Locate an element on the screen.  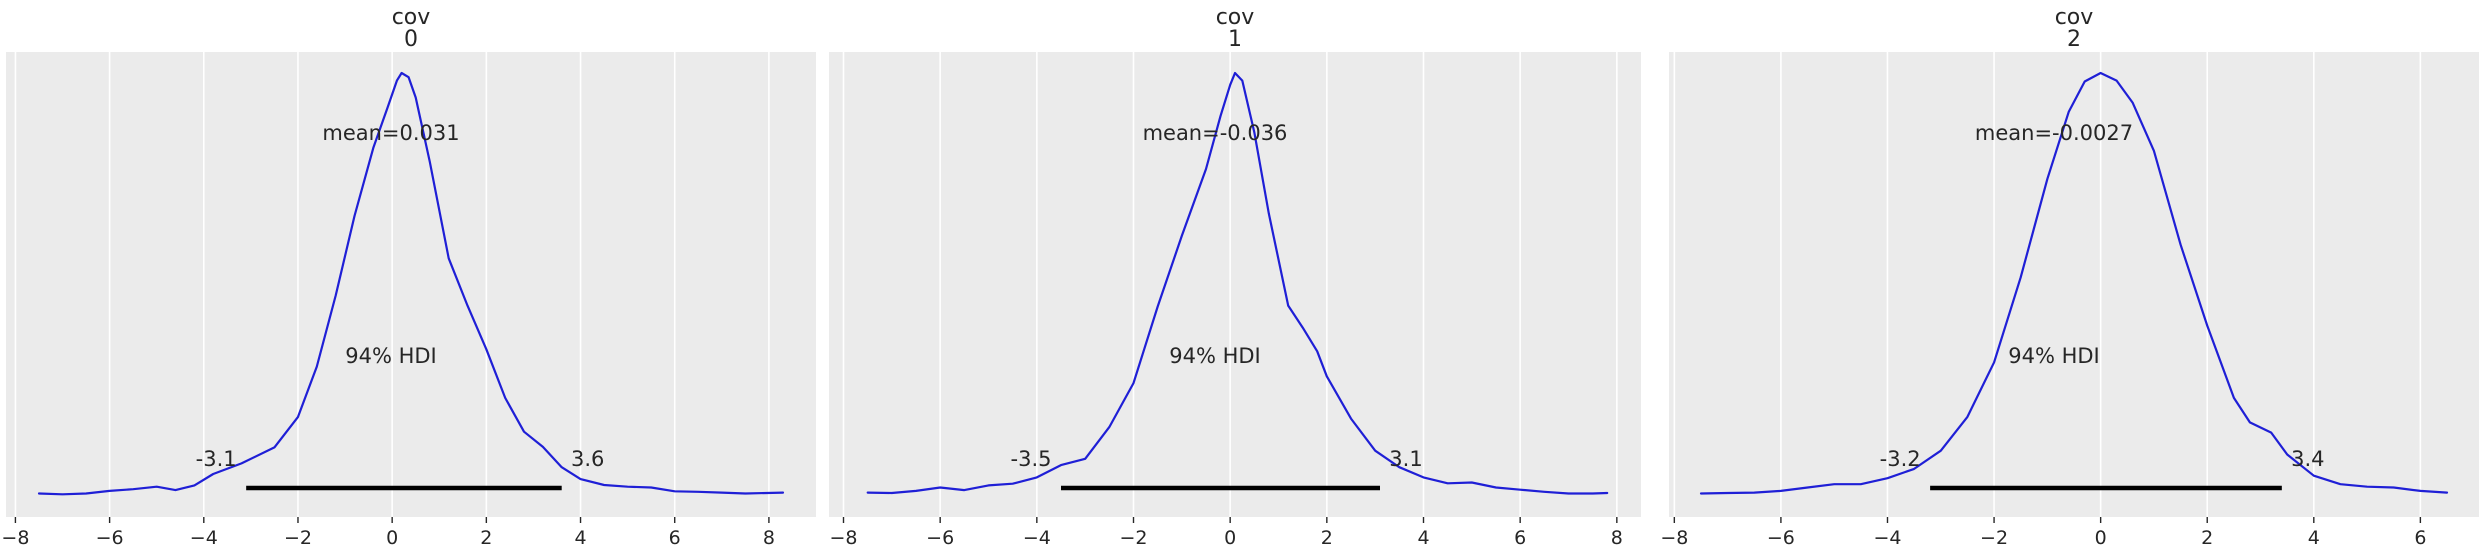
chart-title-line2: 1 is located at coordinates (1235, 39).